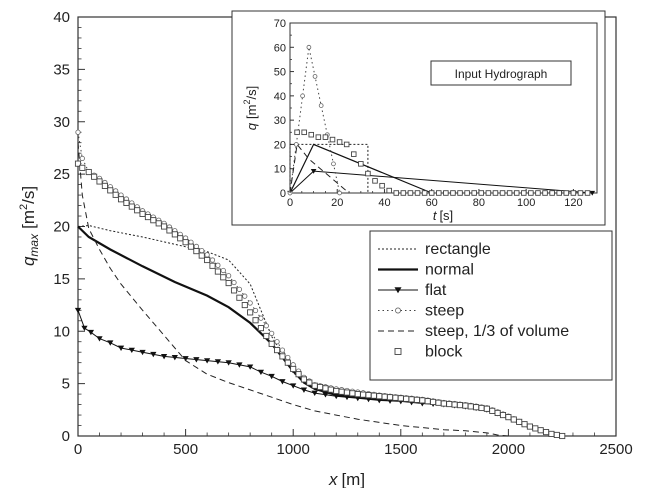  I want to click on legend-label-steep-1-3-of-volume: steep, 1/3 of volume, so click(497, 331).